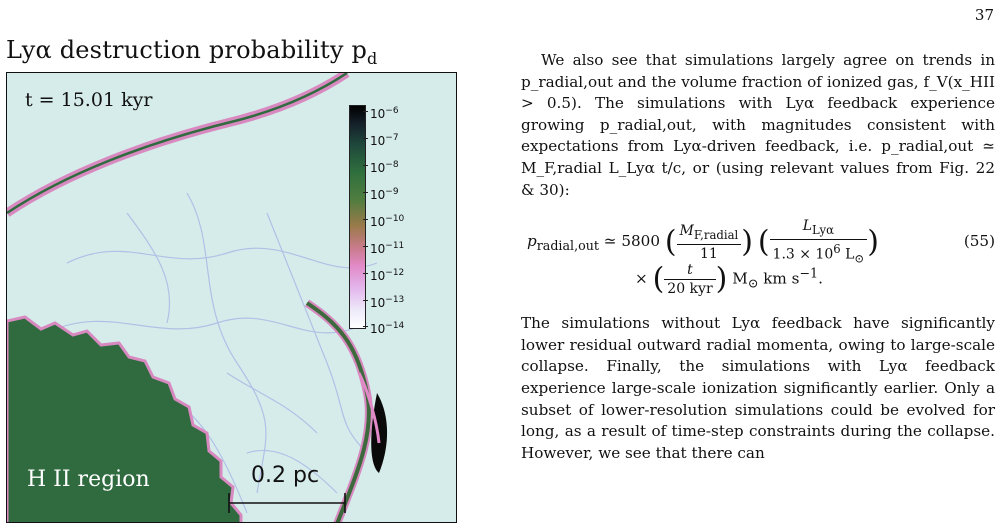 Image resolution: width=1008 pixels, height=529 pixels. I want to click on equation-line-2: × (t 20 kyr) M⊙ km s−1., so click(729, 279).